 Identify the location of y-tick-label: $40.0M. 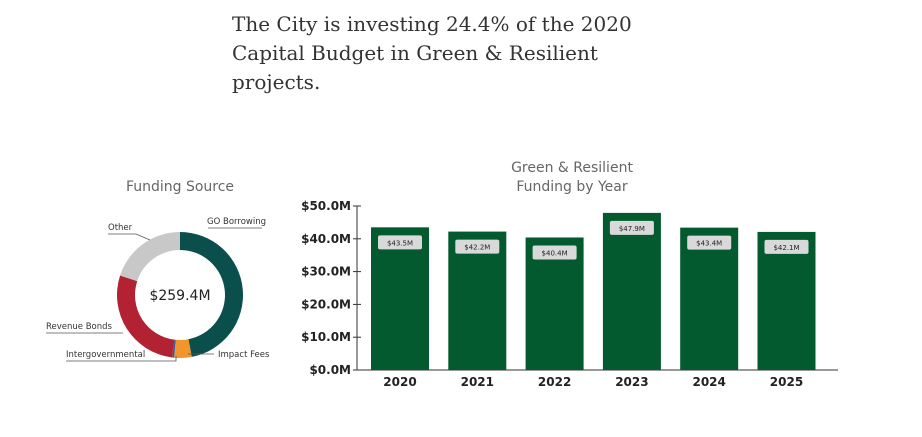
(326, 239).